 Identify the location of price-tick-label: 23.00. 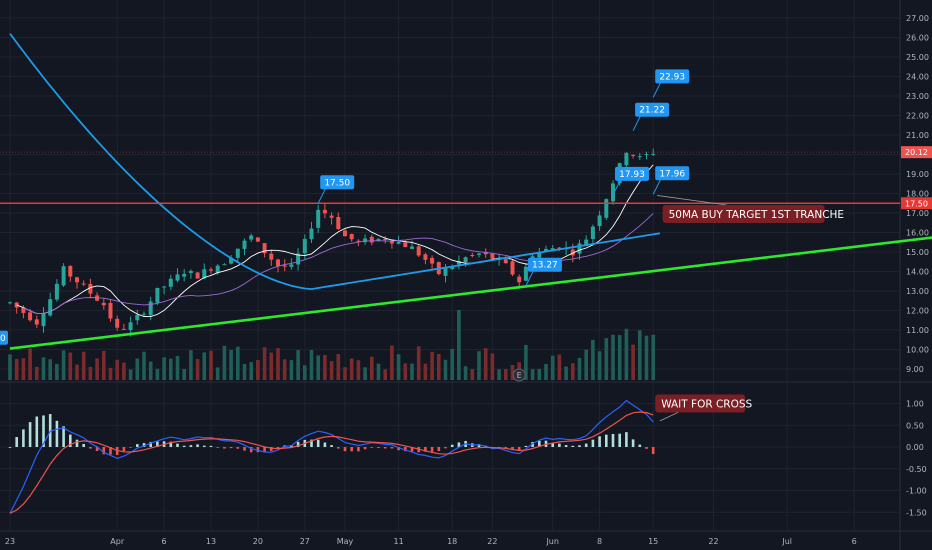
(917, 96).